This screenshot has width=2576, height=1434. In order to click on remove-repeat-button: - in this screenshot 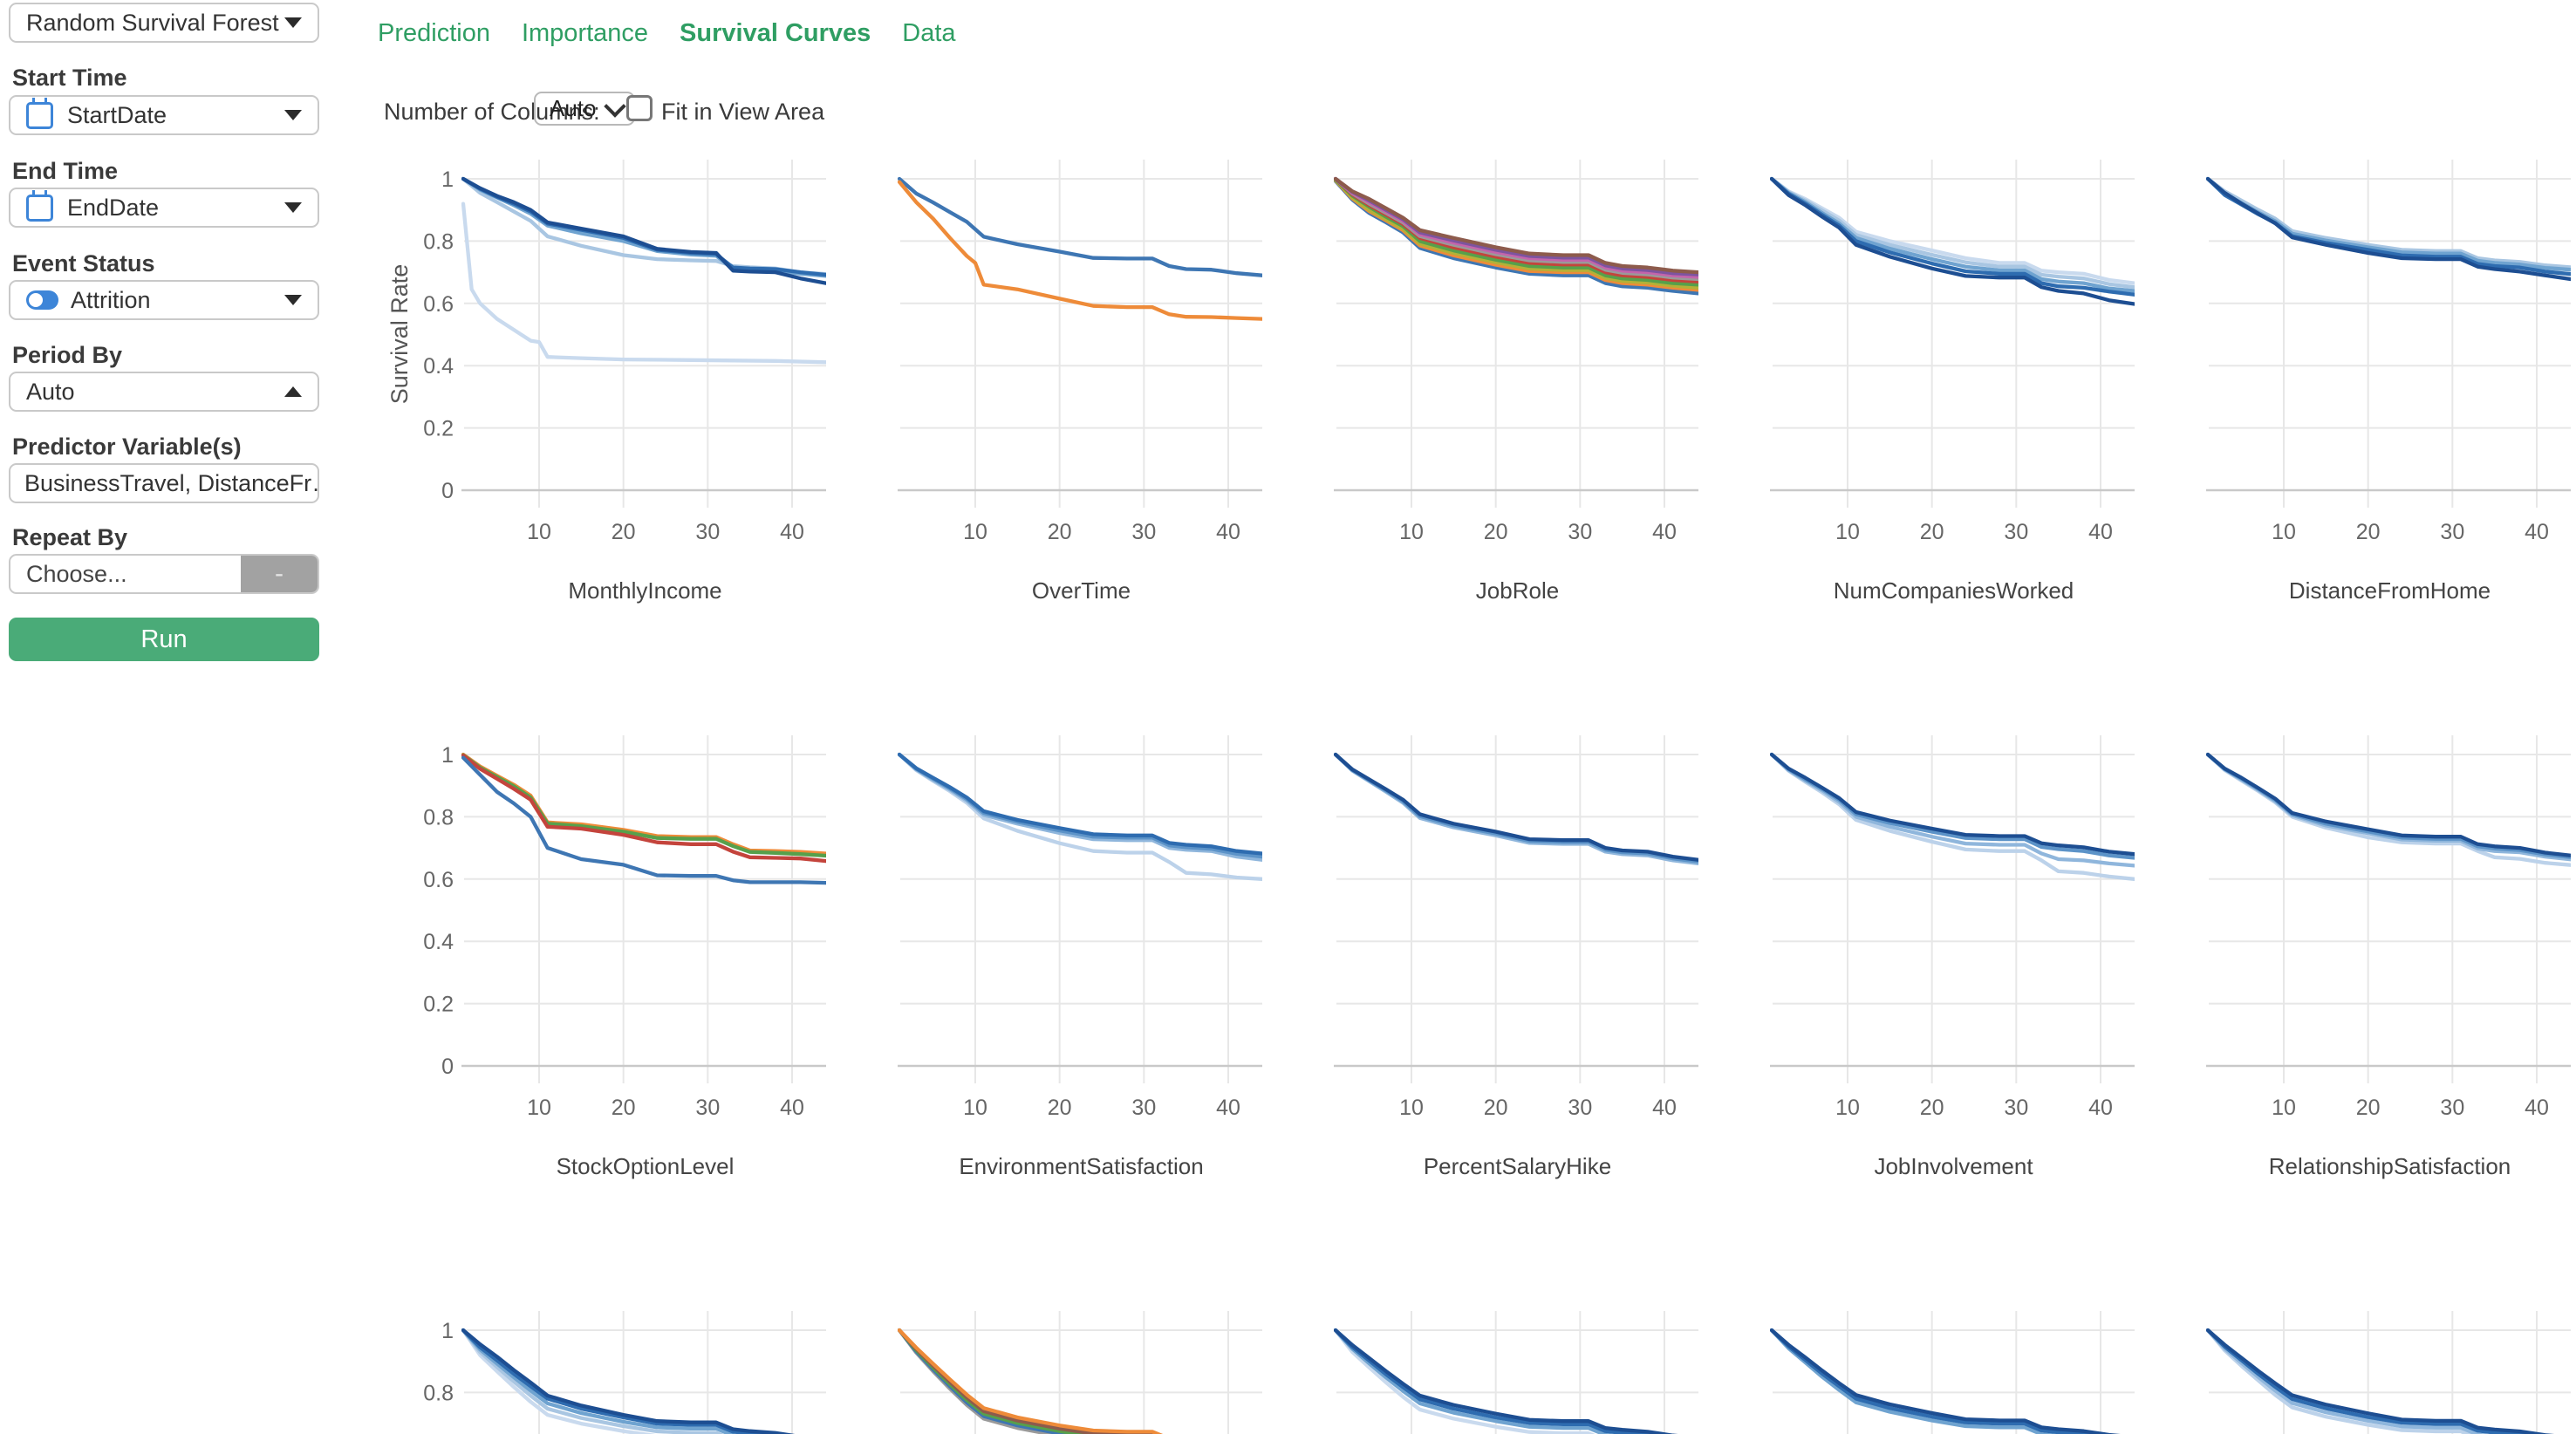, I will do `click(279, 574)`.